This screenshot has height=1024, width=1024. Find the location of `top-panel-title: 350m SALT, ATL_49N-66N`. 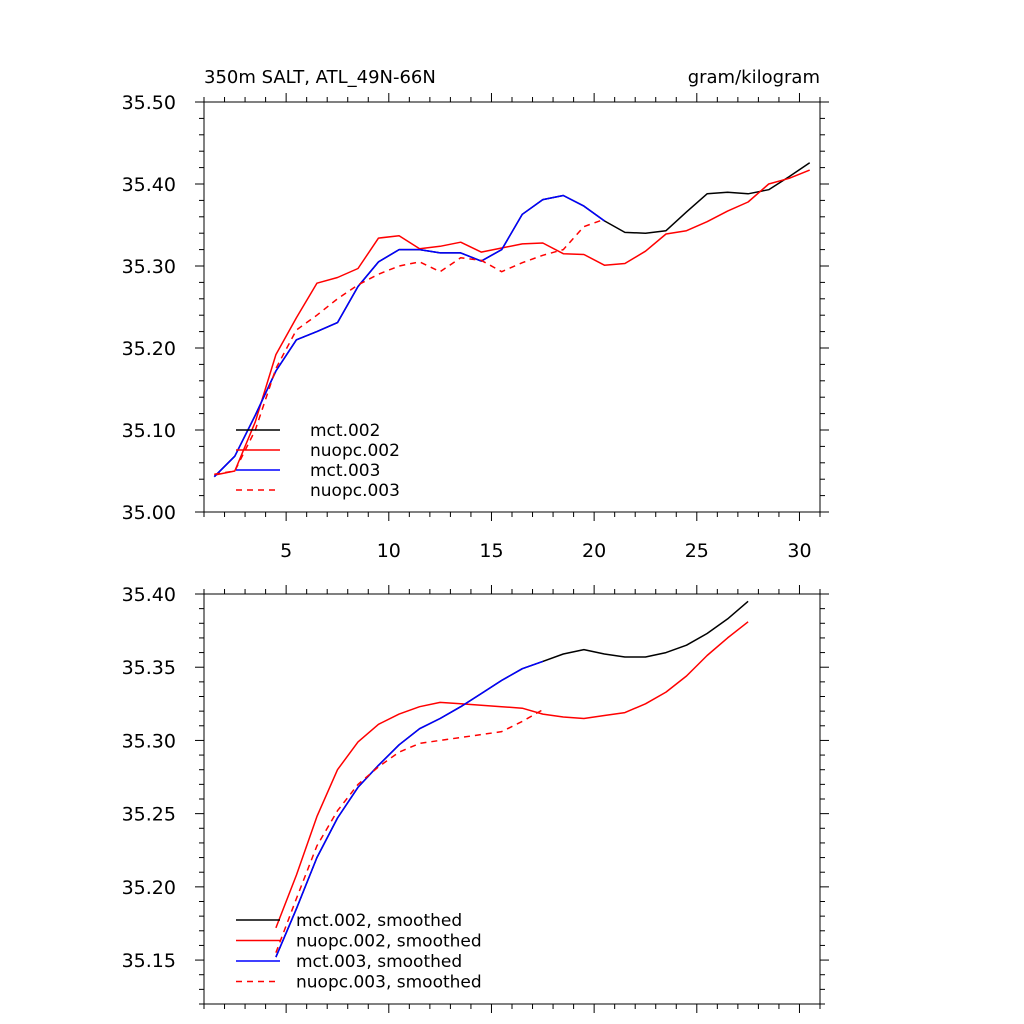

top-panel-title: 350m SALT, ATL_49N-66N is located at coordinates (320, 77).